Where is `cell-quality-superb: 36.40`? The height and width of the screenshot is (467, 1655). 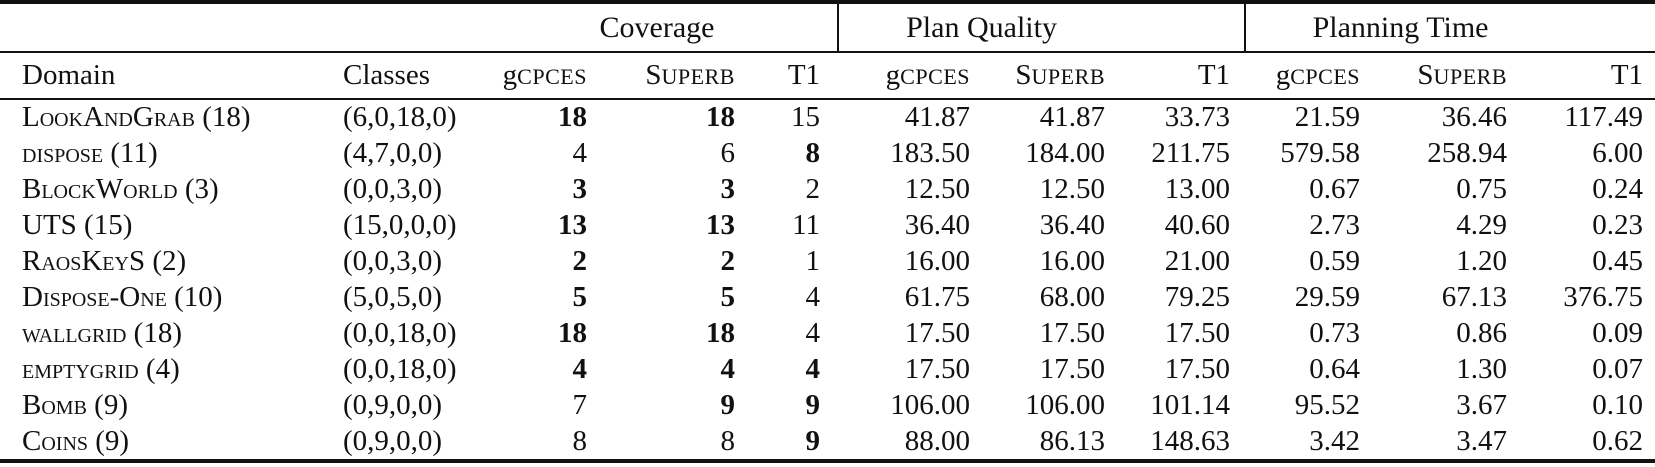 cell-quality-superb: 36.40 is located at coordinates (1072, 225).